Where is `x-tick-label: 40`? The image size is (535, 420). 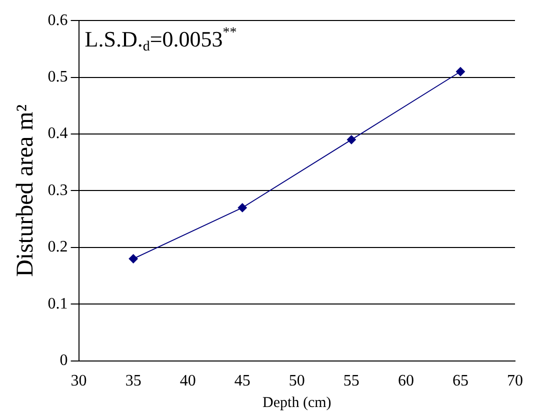
x-tick-label: 40 is located at coordinates (188, 381).